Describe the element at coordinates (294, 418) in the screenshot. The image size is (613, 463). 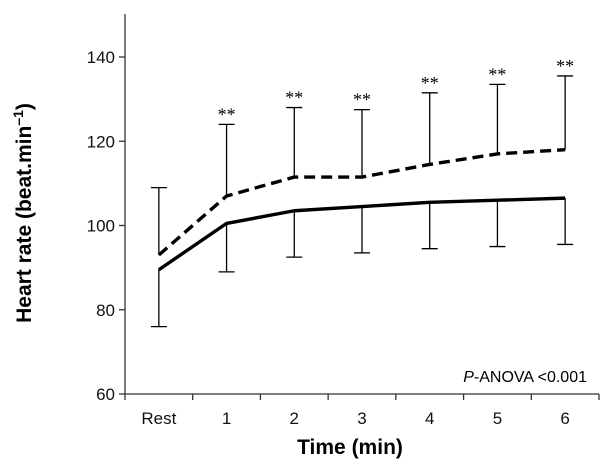
I see `x-tick-label: 2` at that location.